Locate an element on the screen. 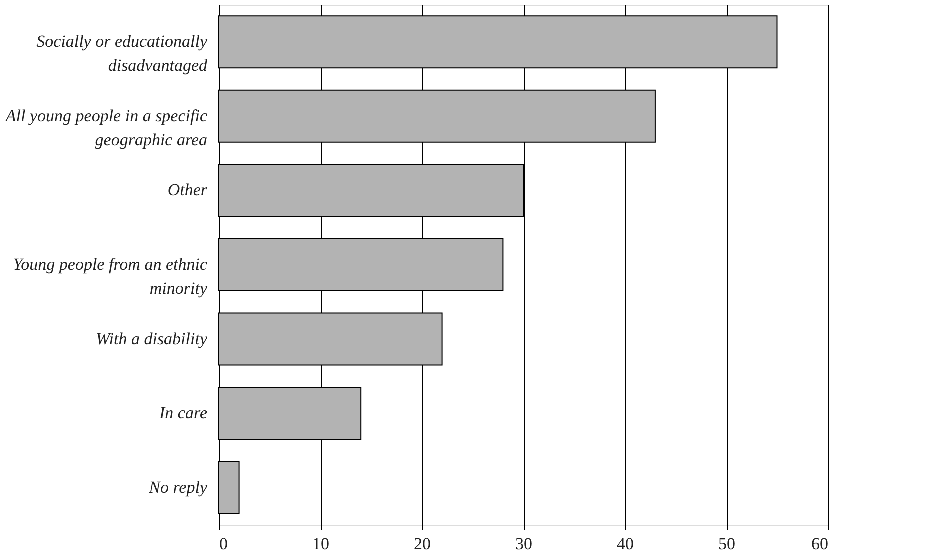 The height and width of the screenshot is (554, 948). y-tick-label: All young people in a specific geographic area is located at coordinates (106, 128).